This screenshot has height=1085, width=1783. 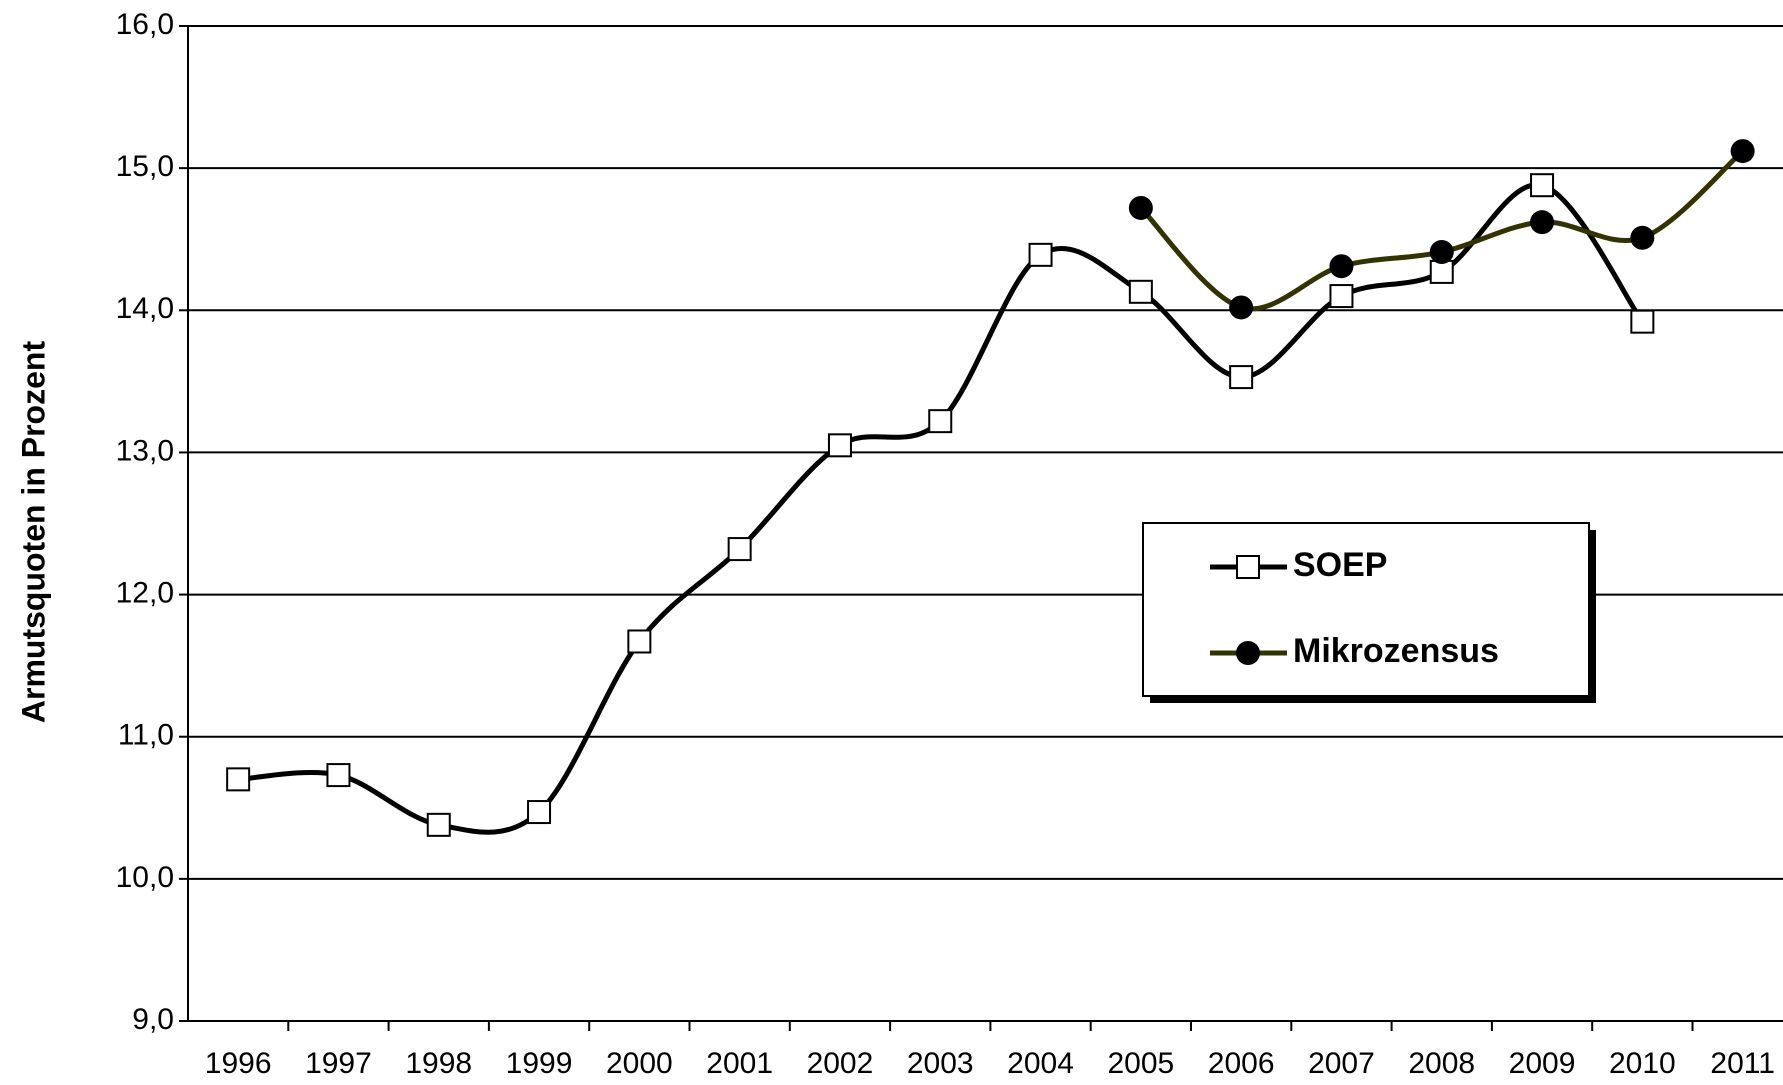 What do you see at coordinates (1140, 1063) in the screenshot?
I see `x-tick-label: 2005` at bounding box center [1140, 1063].